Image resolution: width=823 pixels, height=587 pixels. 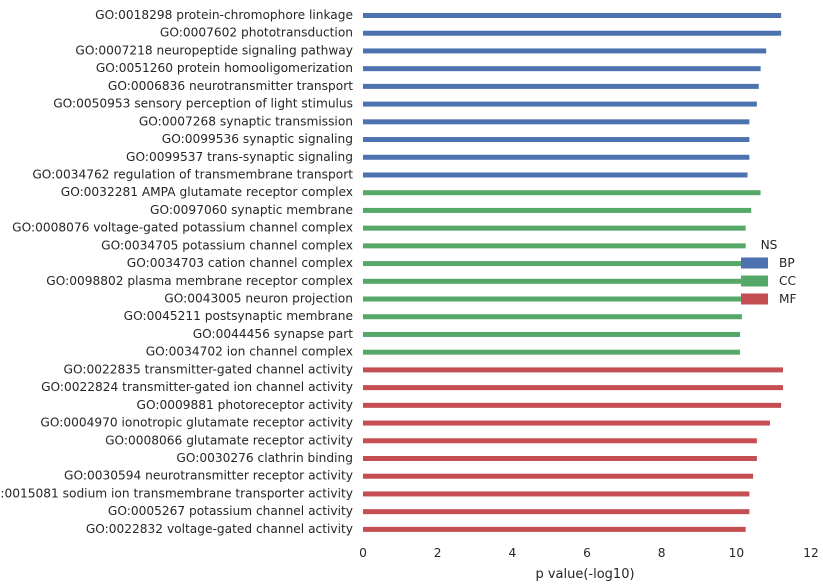 I want to click on category-label: GO:0018298 protein-chromophore linkage, so click(x=224, y=15).